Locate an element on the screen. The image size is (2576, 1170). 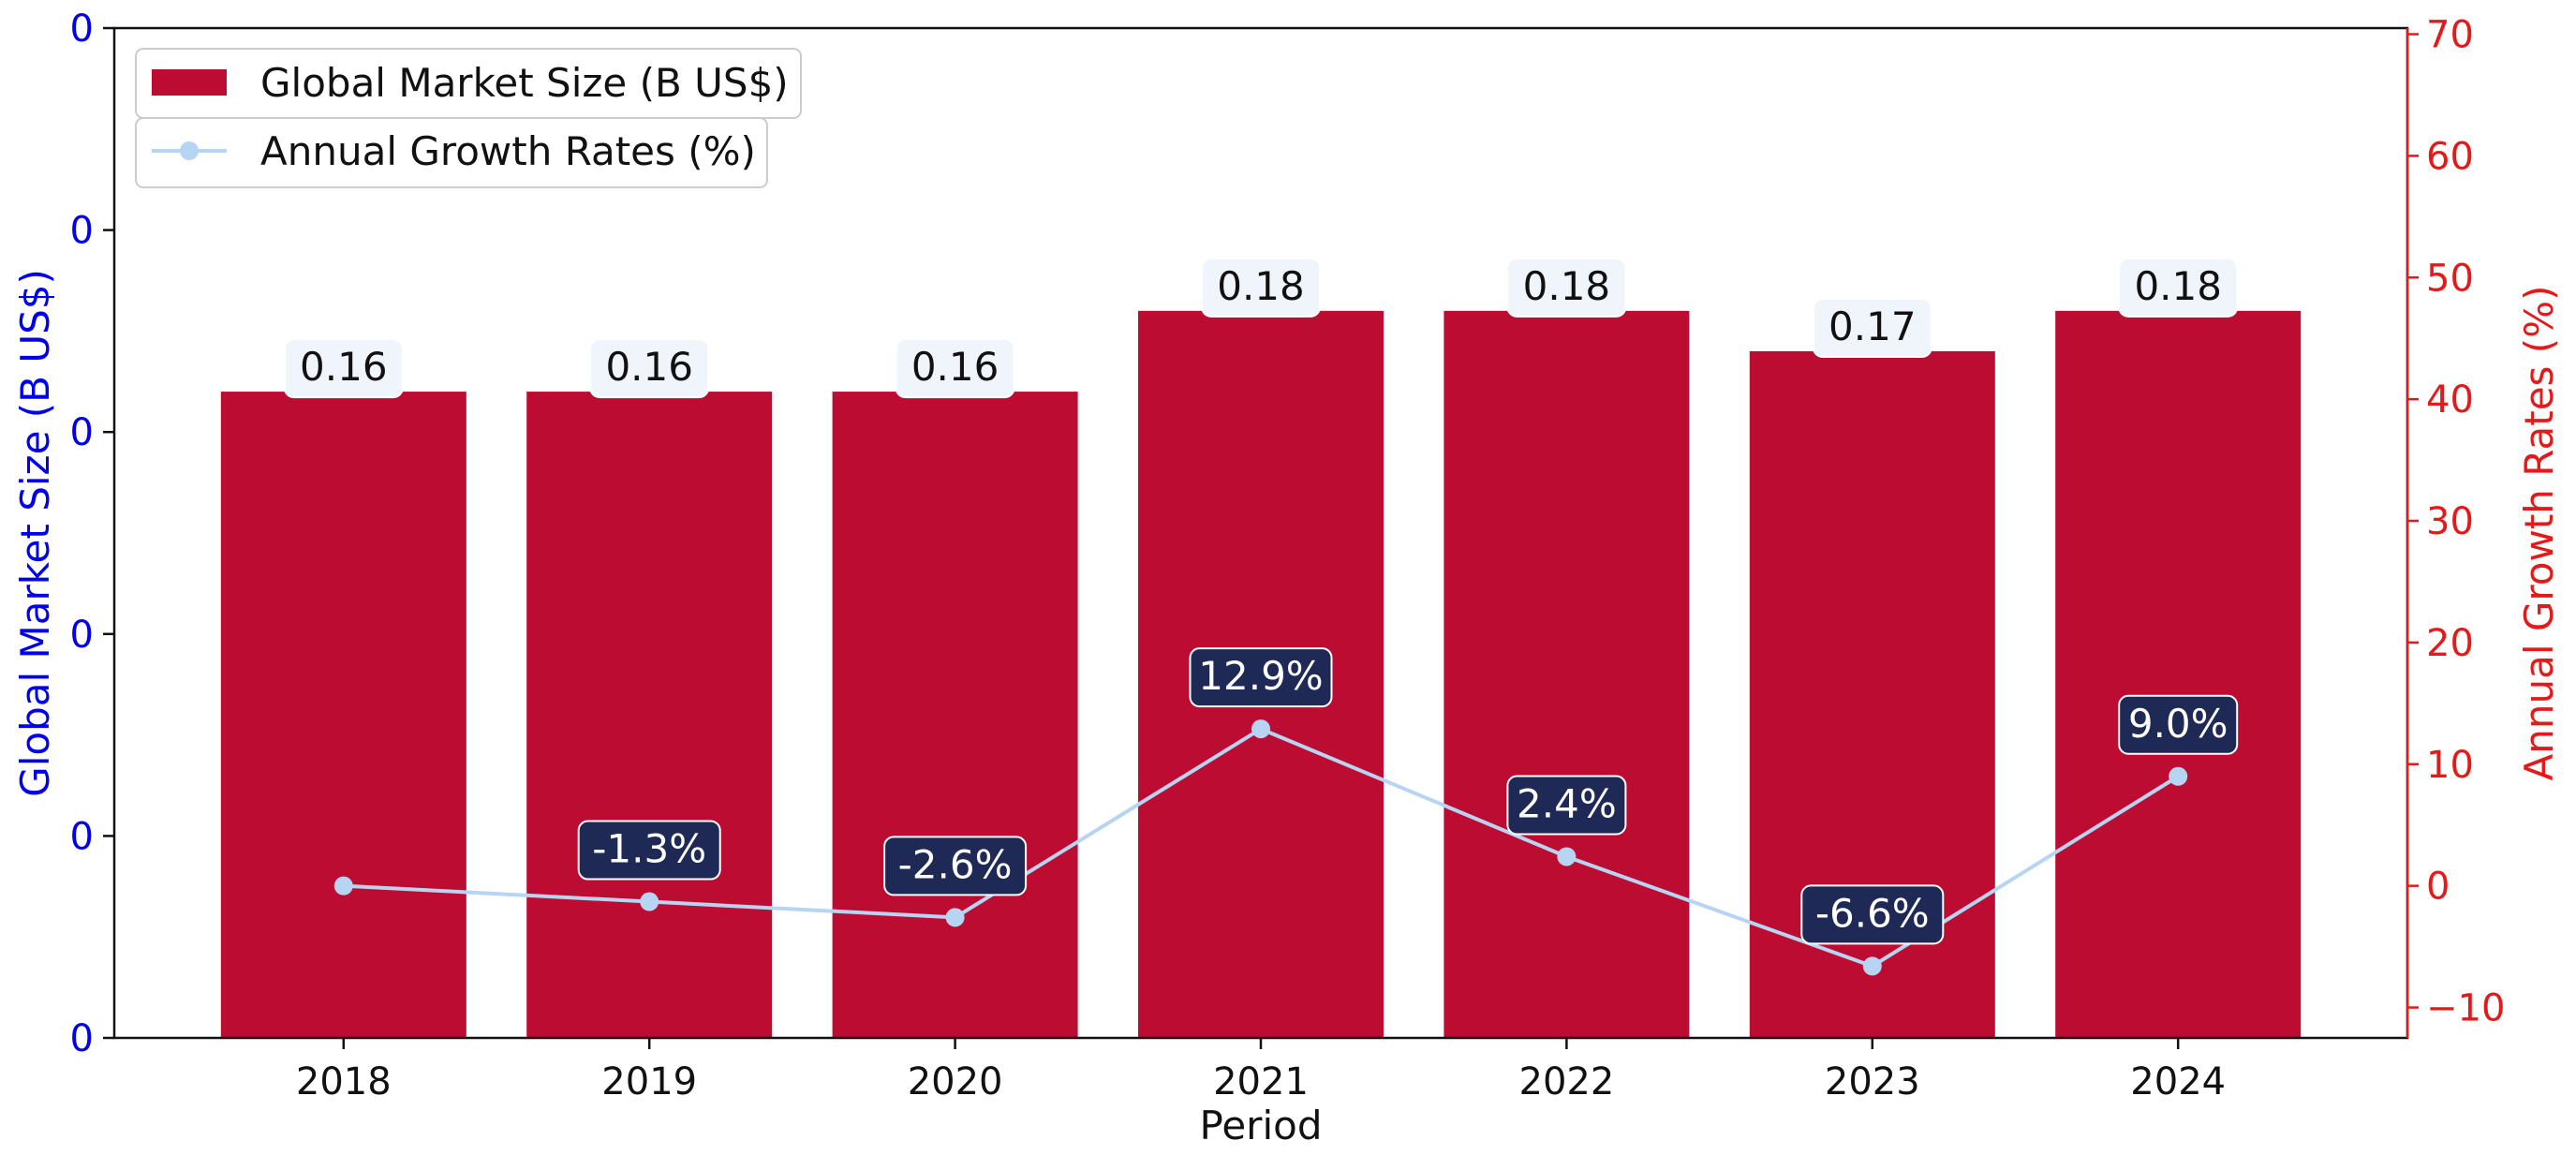
growth-label-2019: -1.3% is located at coordinates (649, 850).